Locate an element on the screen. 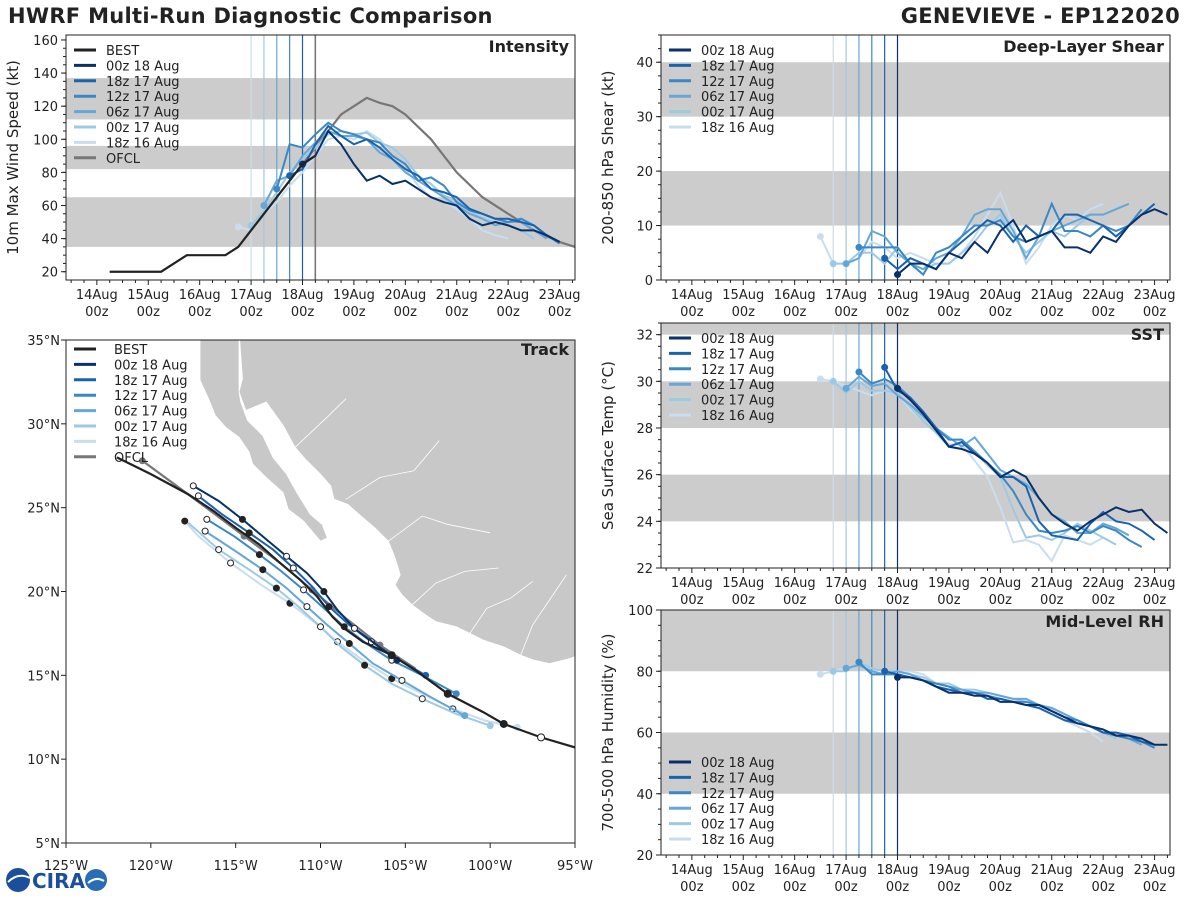 The width and height of the screenshot is (1200, 900). best-track-series is located at coordinates (212, 213).